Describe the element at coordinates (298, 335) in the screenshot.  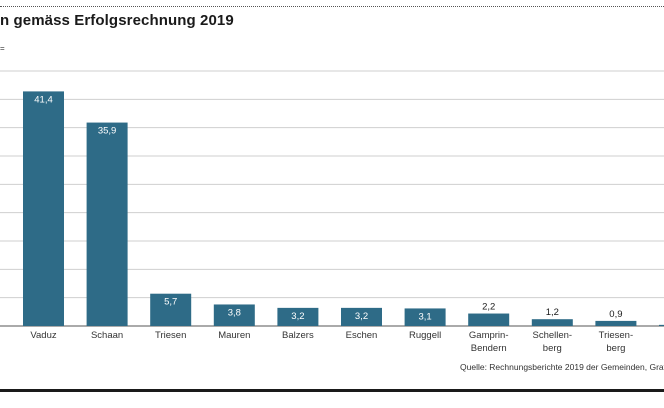
I see `x-tick-label: Balzers` at that location.